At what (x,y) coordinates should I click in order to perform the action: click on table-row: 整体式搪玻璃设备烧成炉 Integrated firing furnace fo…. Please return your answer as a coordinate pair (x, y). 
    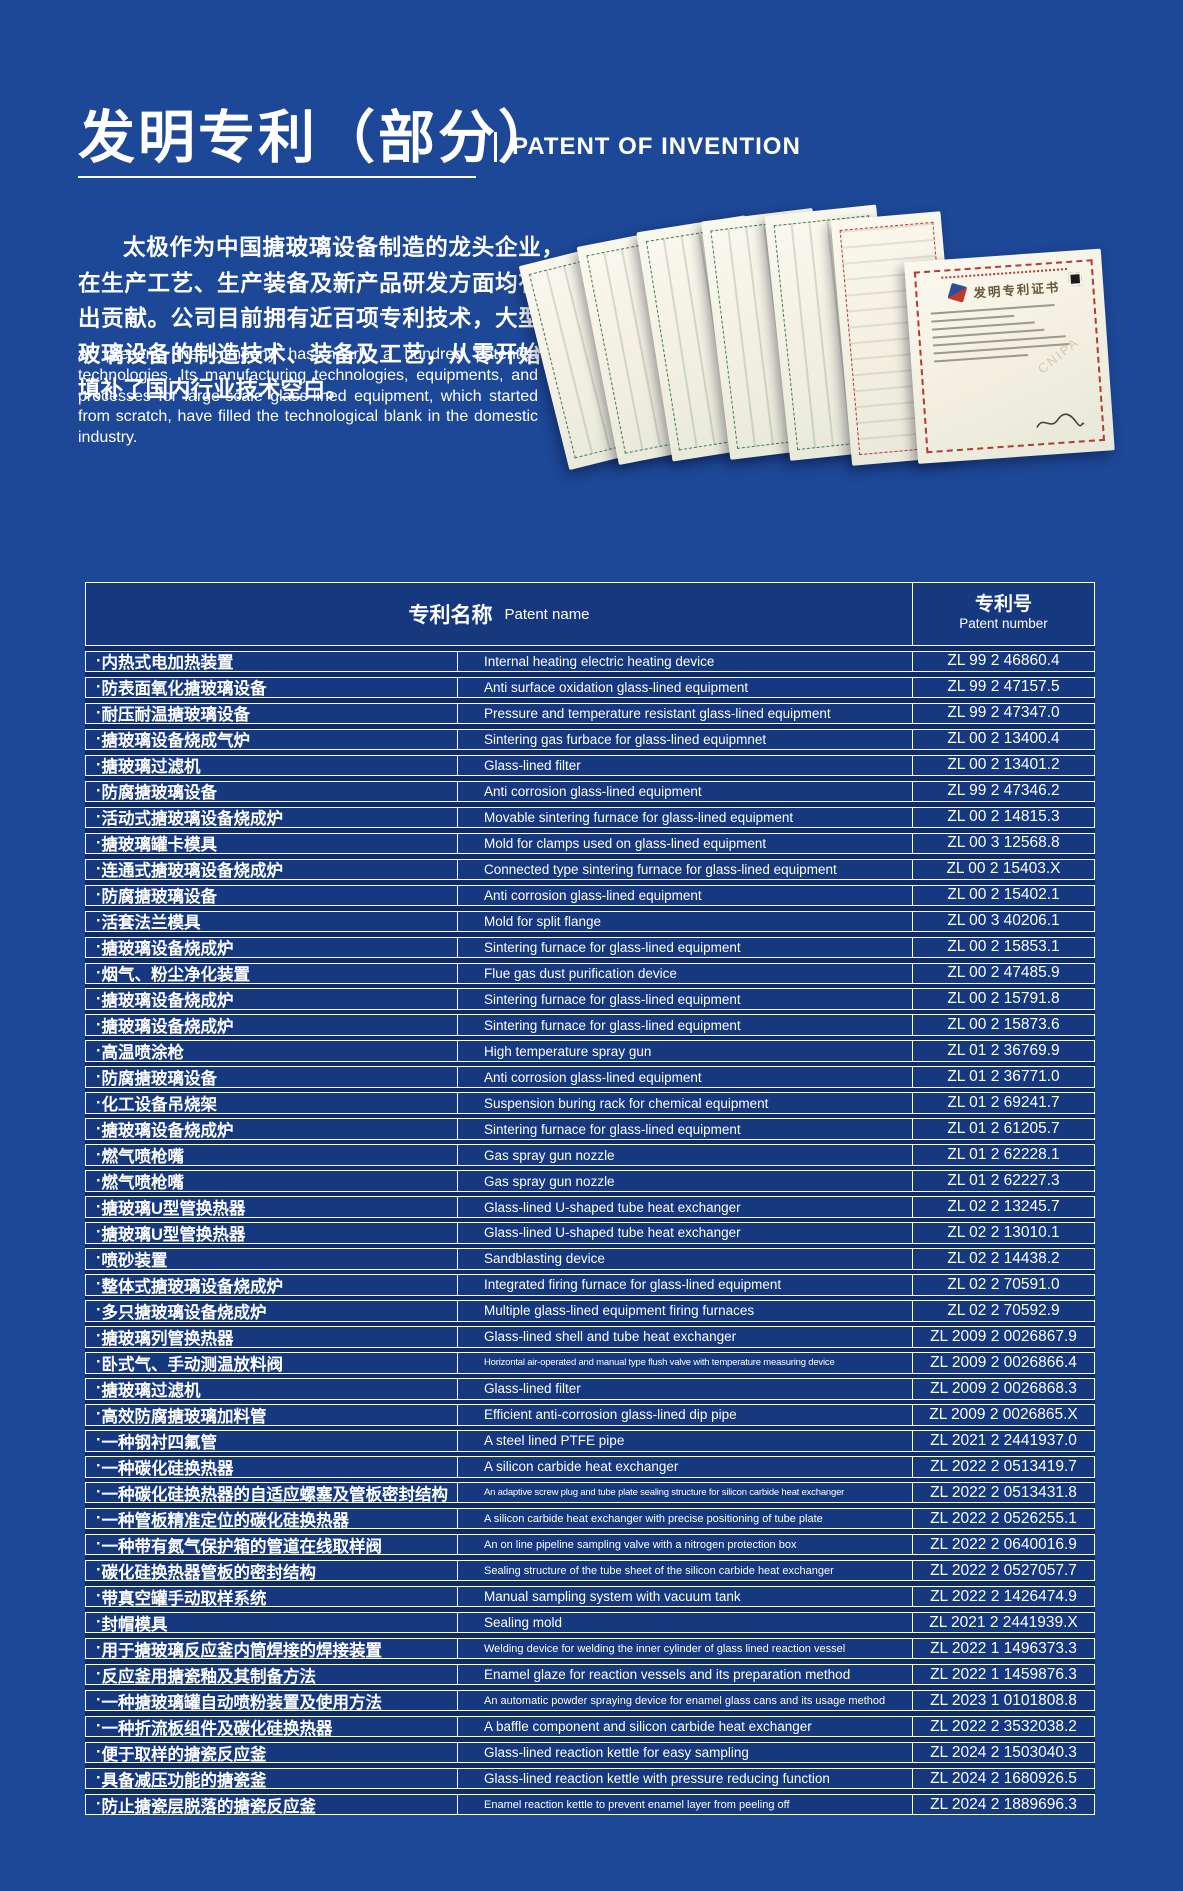
    Looking at the image, I should click on (590, 1285).